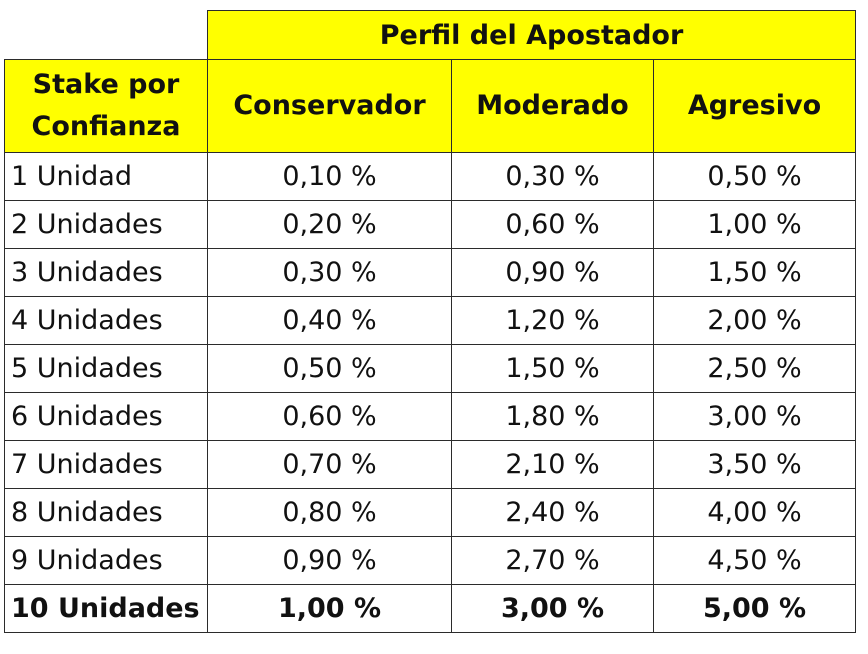 This screenshot has width=868, height=654. I want to click on cell-moderado: 1,20 %, so click(552, 320).